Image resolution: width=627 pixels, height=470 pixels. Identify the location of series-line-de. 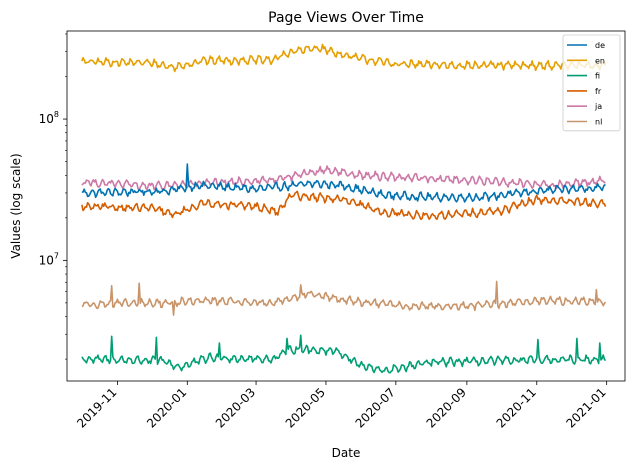
(343, 183).